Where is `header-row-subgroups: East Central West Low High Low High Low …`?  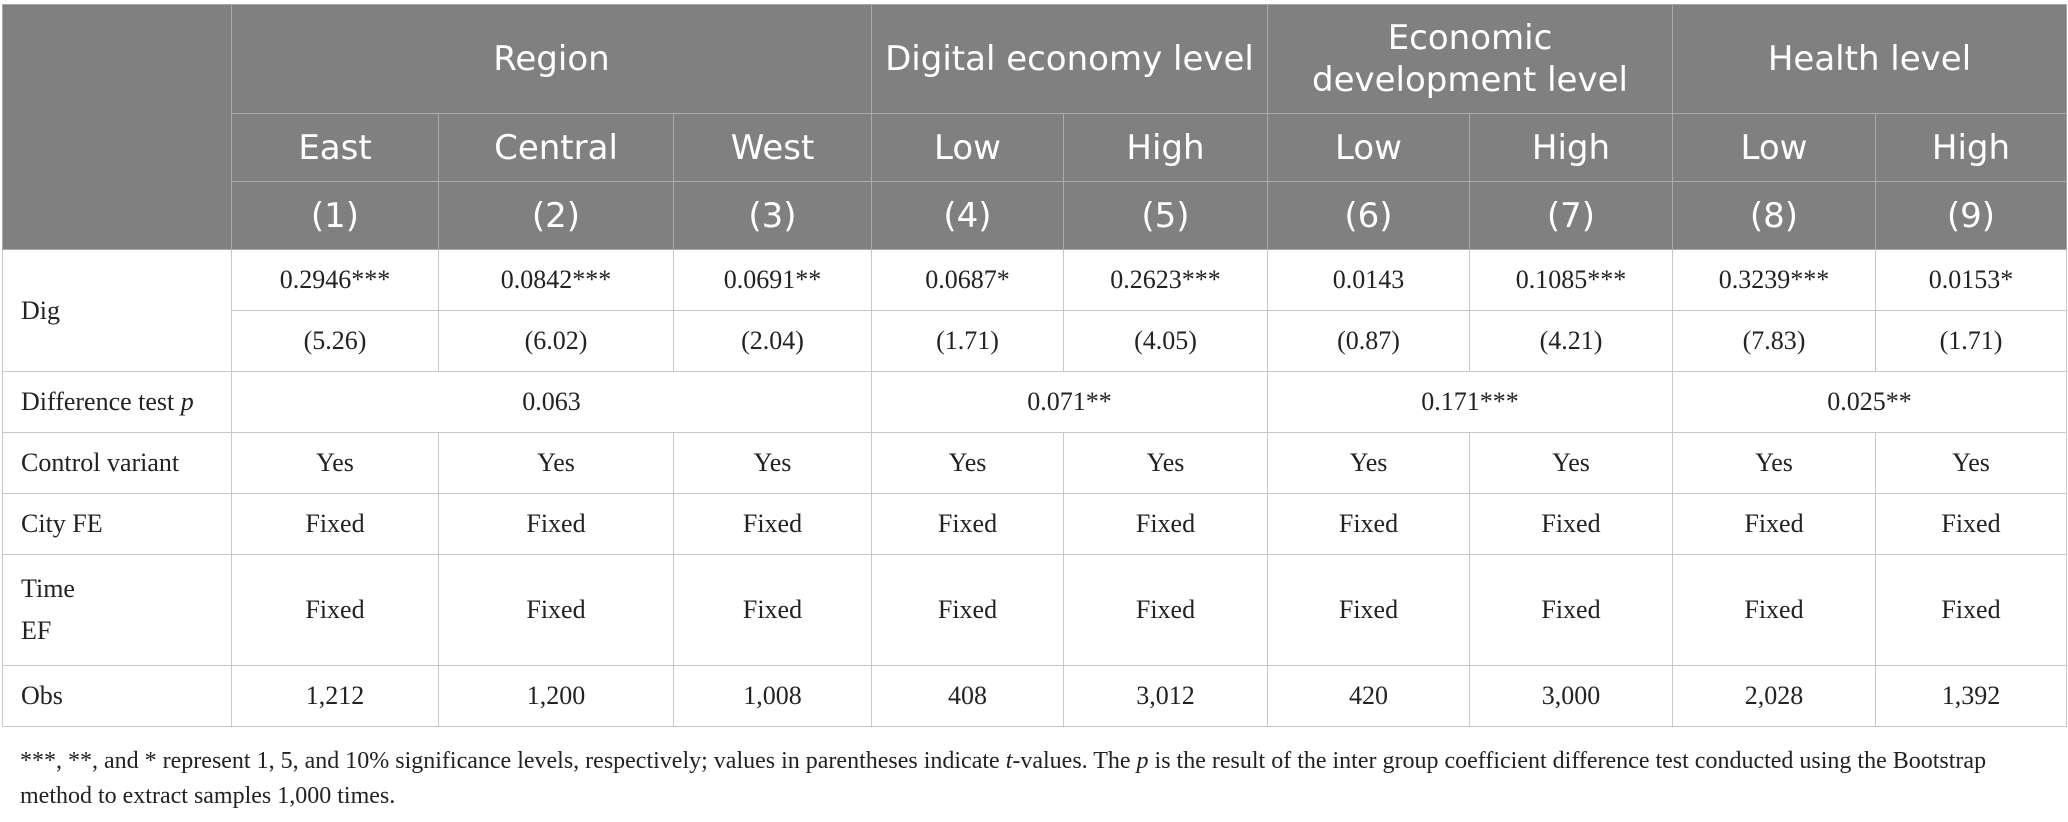 header-row-subgroups: East Central West Low High Low High Low … is located at coordinates (1035, 147).